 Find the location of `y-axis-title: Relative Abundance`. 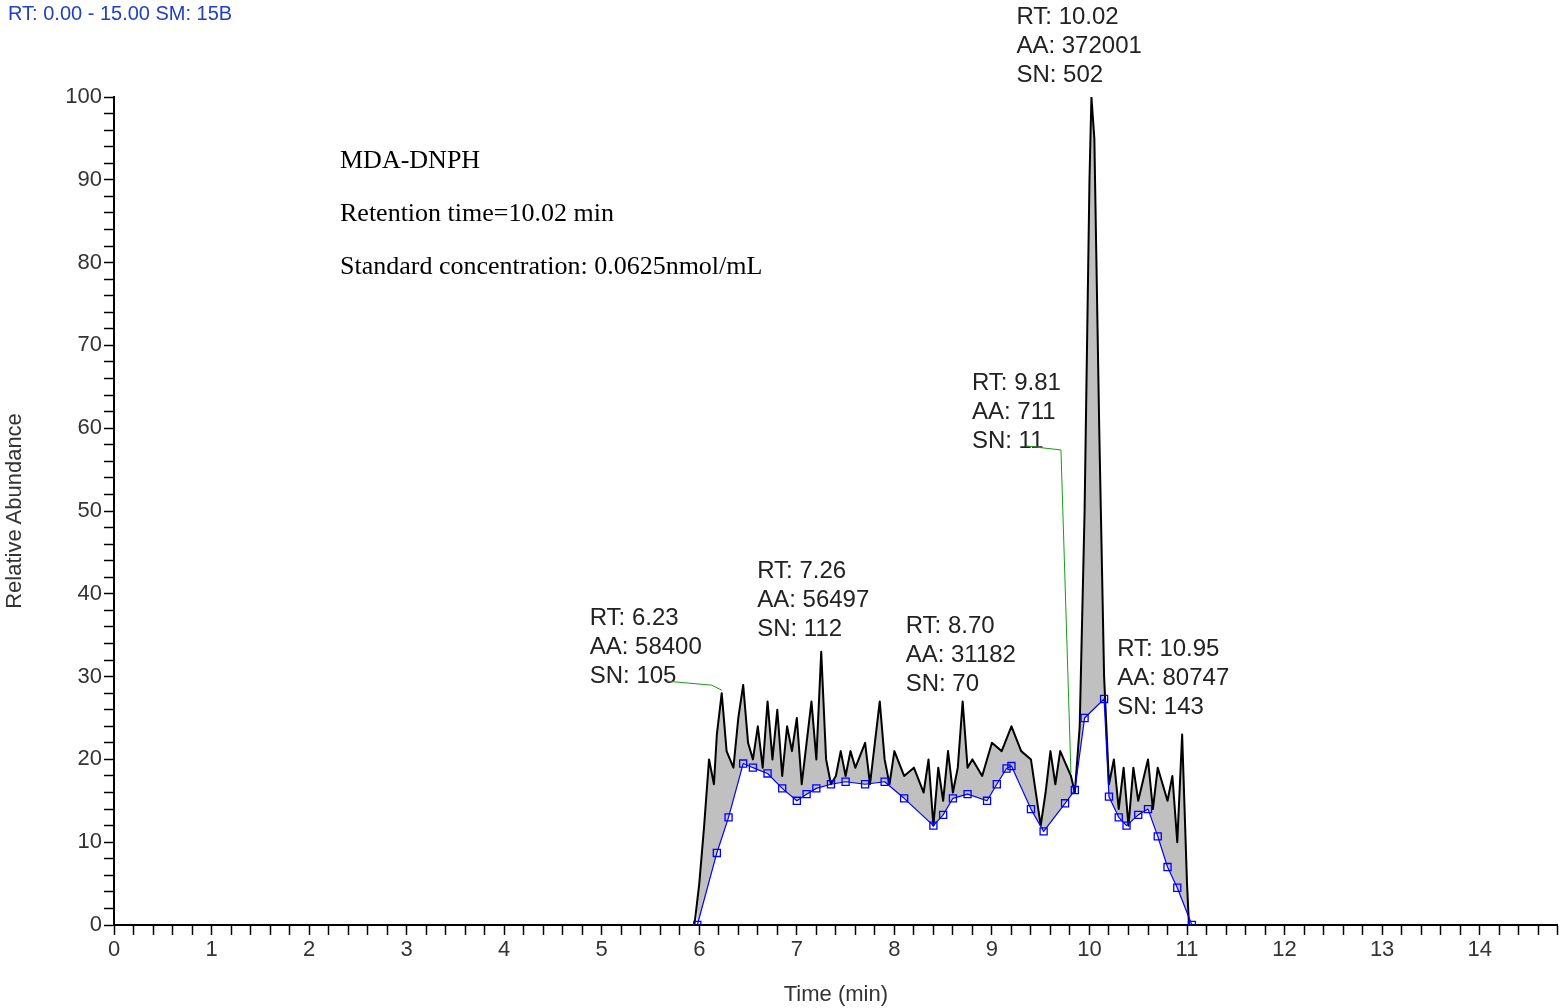

y-axis-title: Relative Abundance is located at coordinates (14, 511).